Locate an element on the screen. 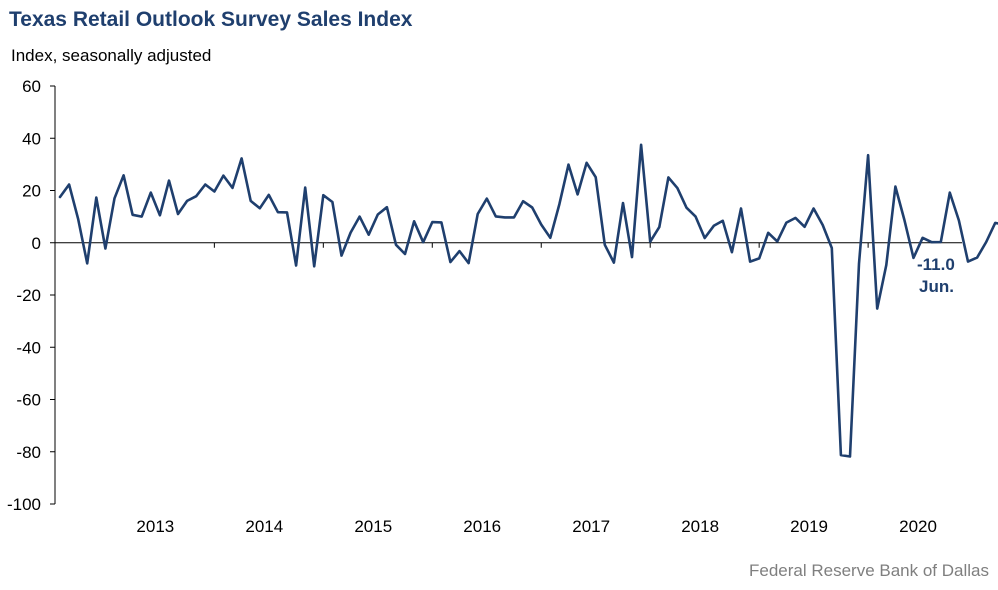 This screenshot has width=998, height=590. y-axis: 60 40 20 0 -20 -40 -60 -80 -100 is located at coordinates (31, 295).